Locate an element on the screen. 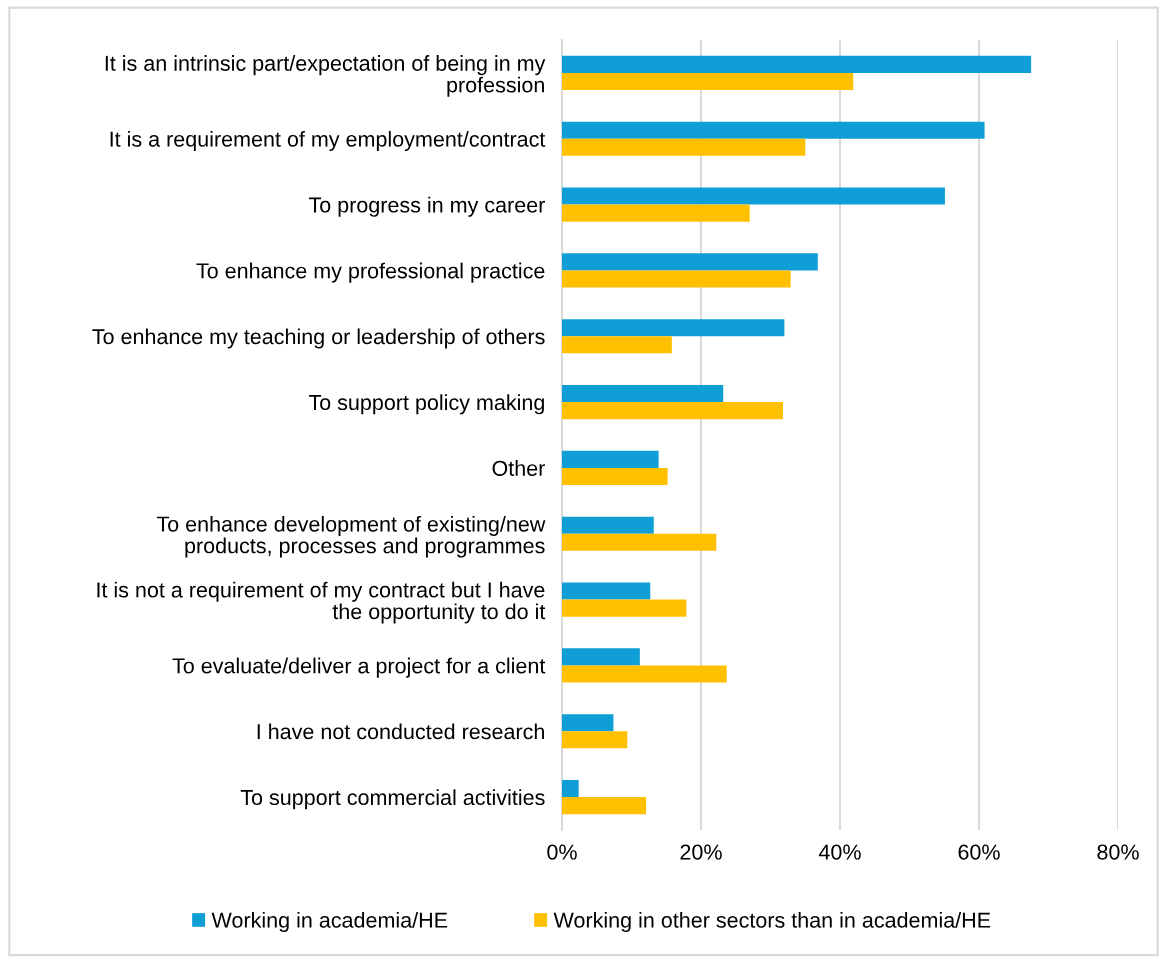 This screenshot has width=1160, height=957. y-tick-label: It is a requirement of my employment/contract is located at coordinates (328, 141).